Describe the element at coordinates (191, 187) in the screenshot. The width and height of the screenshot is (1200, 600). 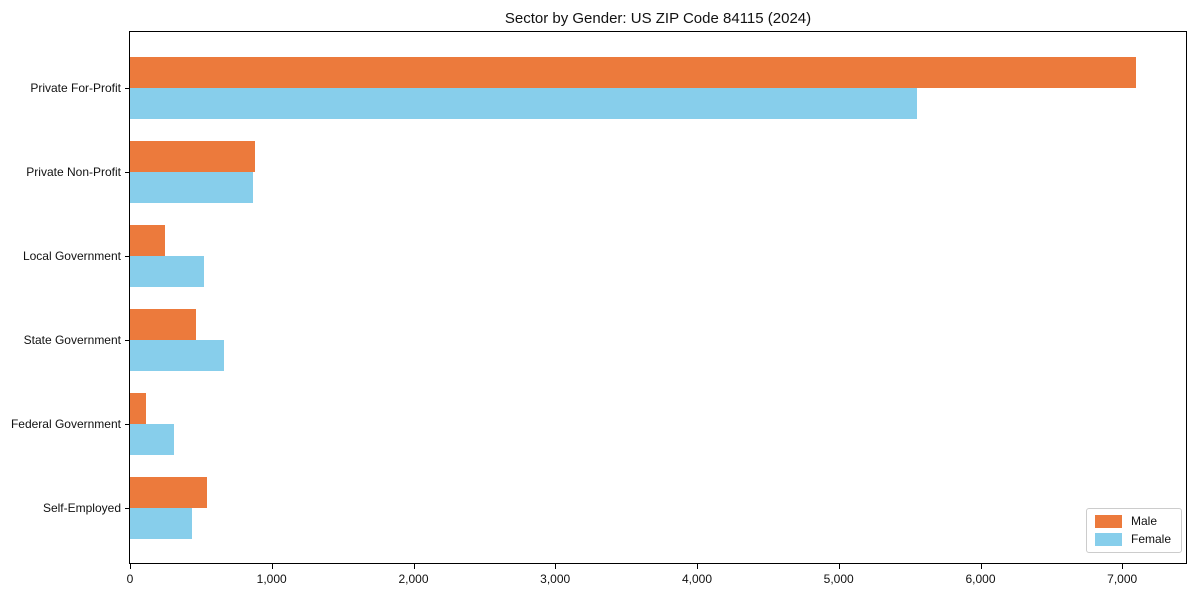
I see `bar-female-private-non-profit` at that location.